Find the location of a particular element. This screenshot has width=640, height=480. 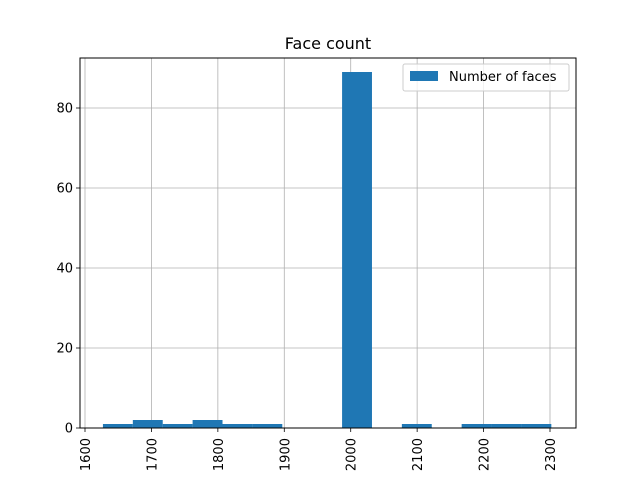

x-tick-label: 2100 is located at coordinates (418, 454).